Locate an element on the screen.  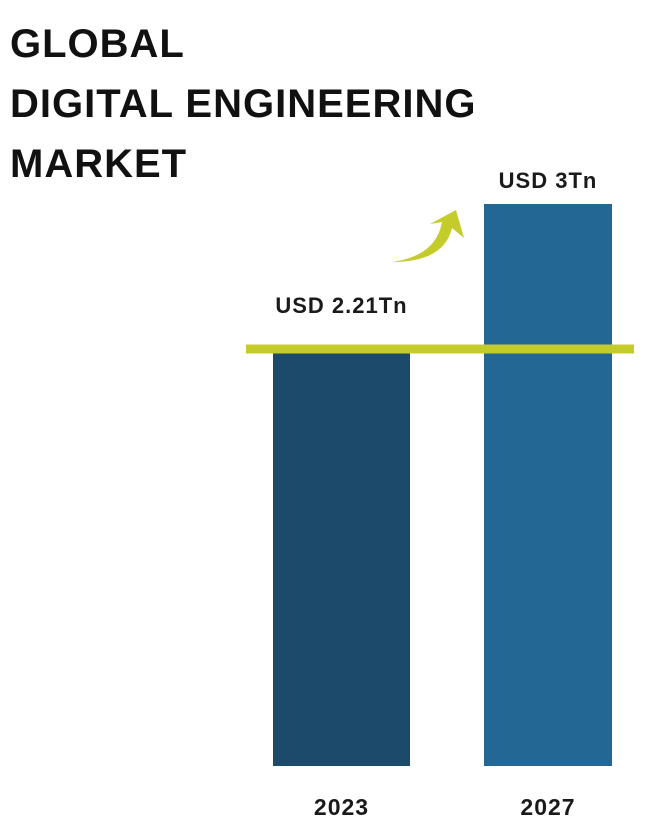
bar-2023 is located at coordinates (341, 558).